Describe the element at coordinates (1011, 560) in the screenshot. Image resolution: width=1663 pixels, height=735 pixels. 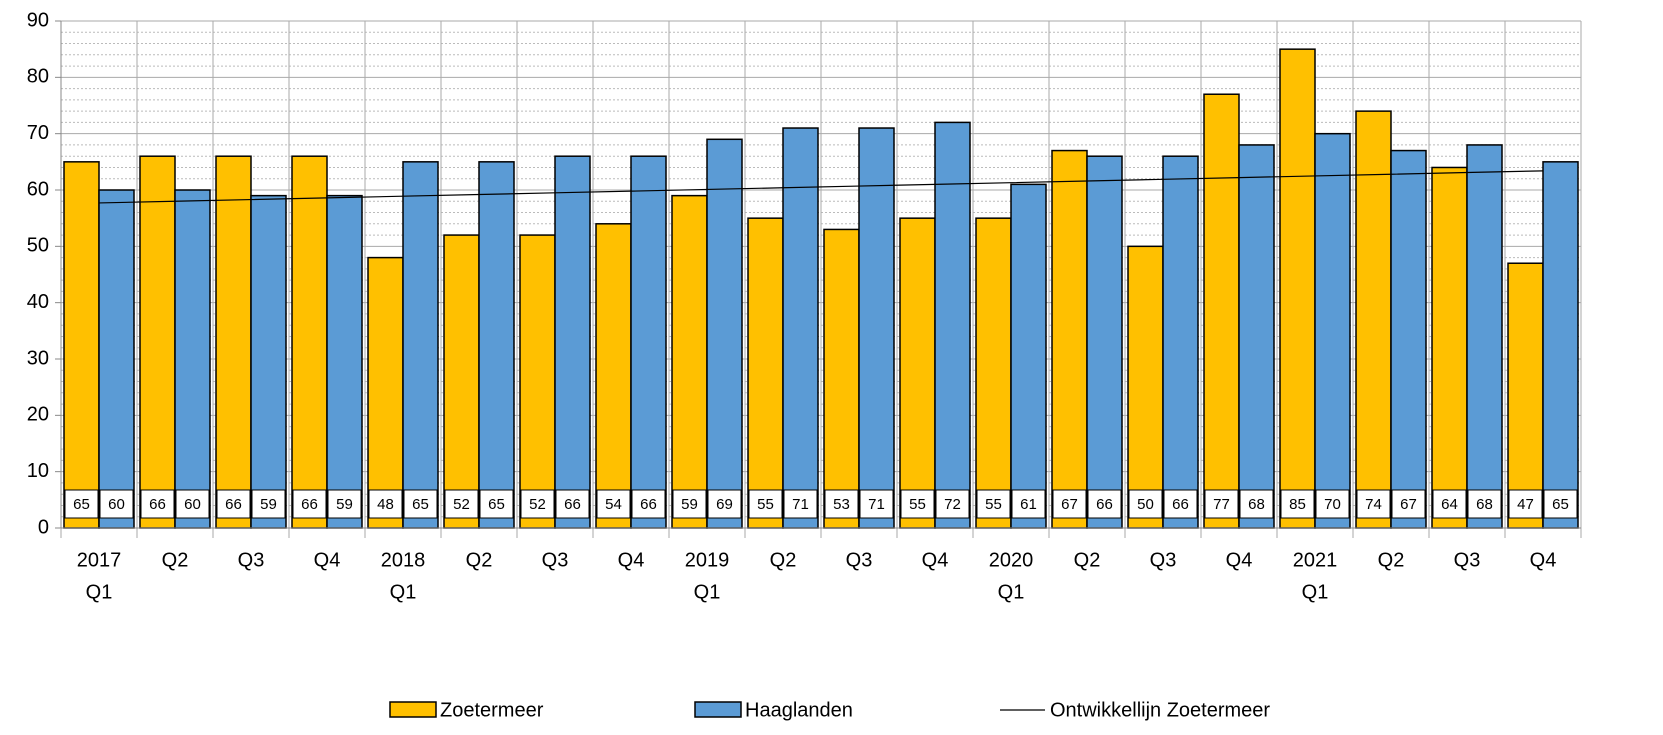
I see `x-tick-label: 2020` at that location.